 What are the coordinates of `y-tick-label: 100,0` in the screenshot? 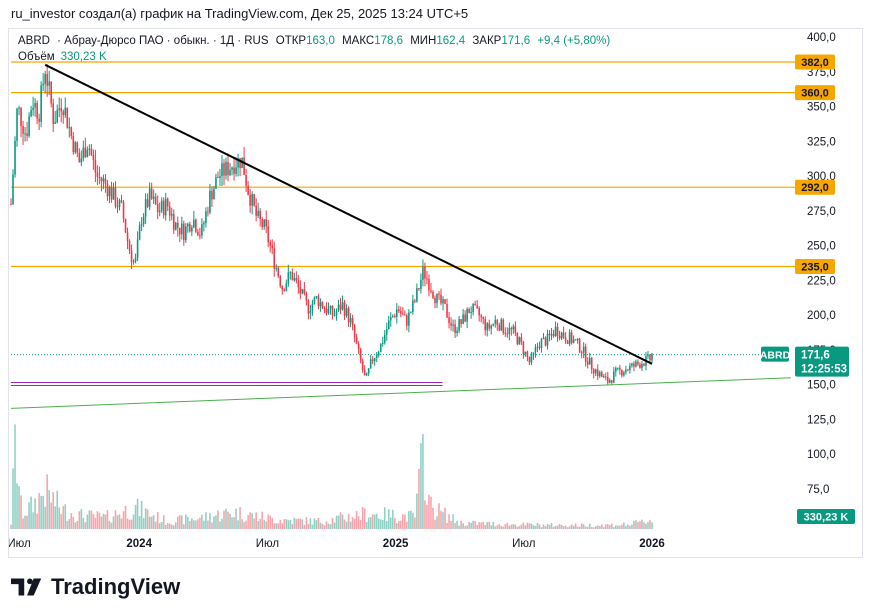 It's located at (821, 455).